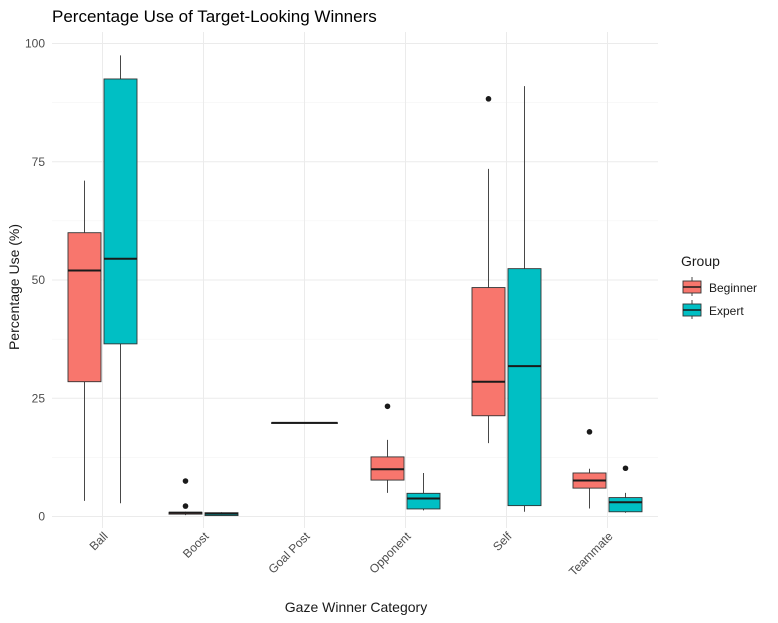 The height and width of the screenshot is (623, 778). I want to click on box-beginner-self, so click(488, 270).